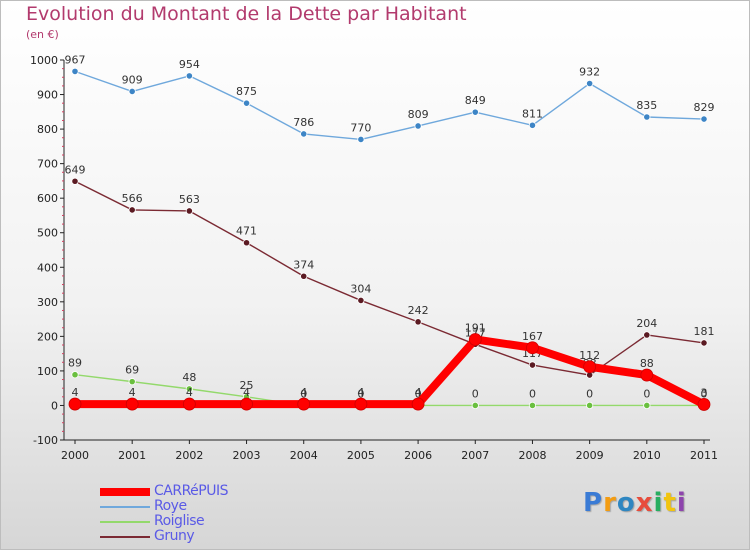 The image size is (750, 550). Describe the element at coordinates (418, 310) in the screenshot. I see `data-label-gruny: 242` at that location.